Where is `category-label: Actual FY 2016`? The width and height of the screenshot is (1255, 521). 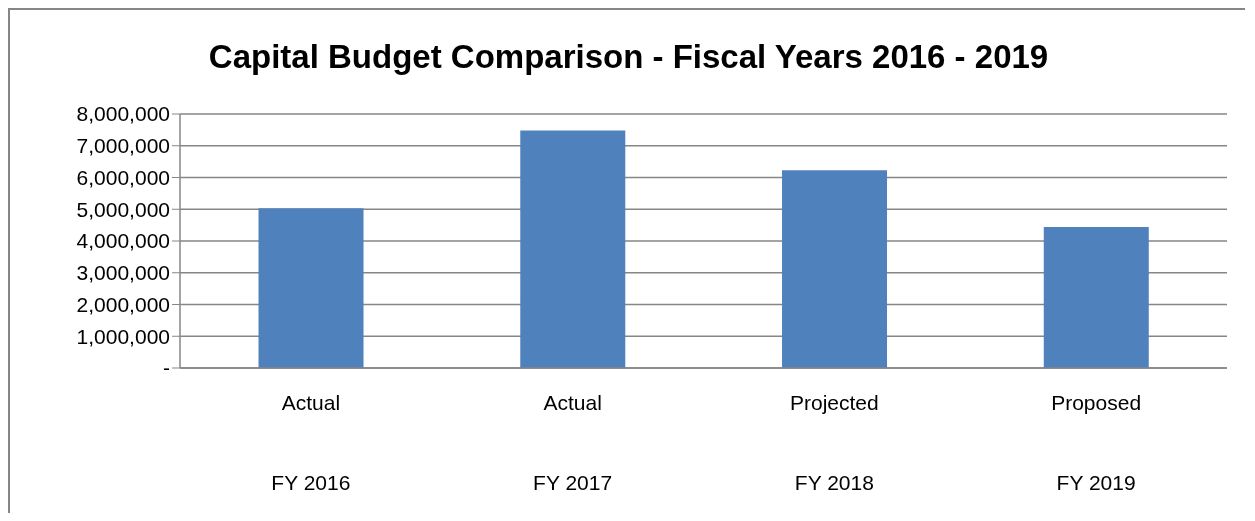
category-label: Actual FY 2016 is located at coordinates (311, 442).